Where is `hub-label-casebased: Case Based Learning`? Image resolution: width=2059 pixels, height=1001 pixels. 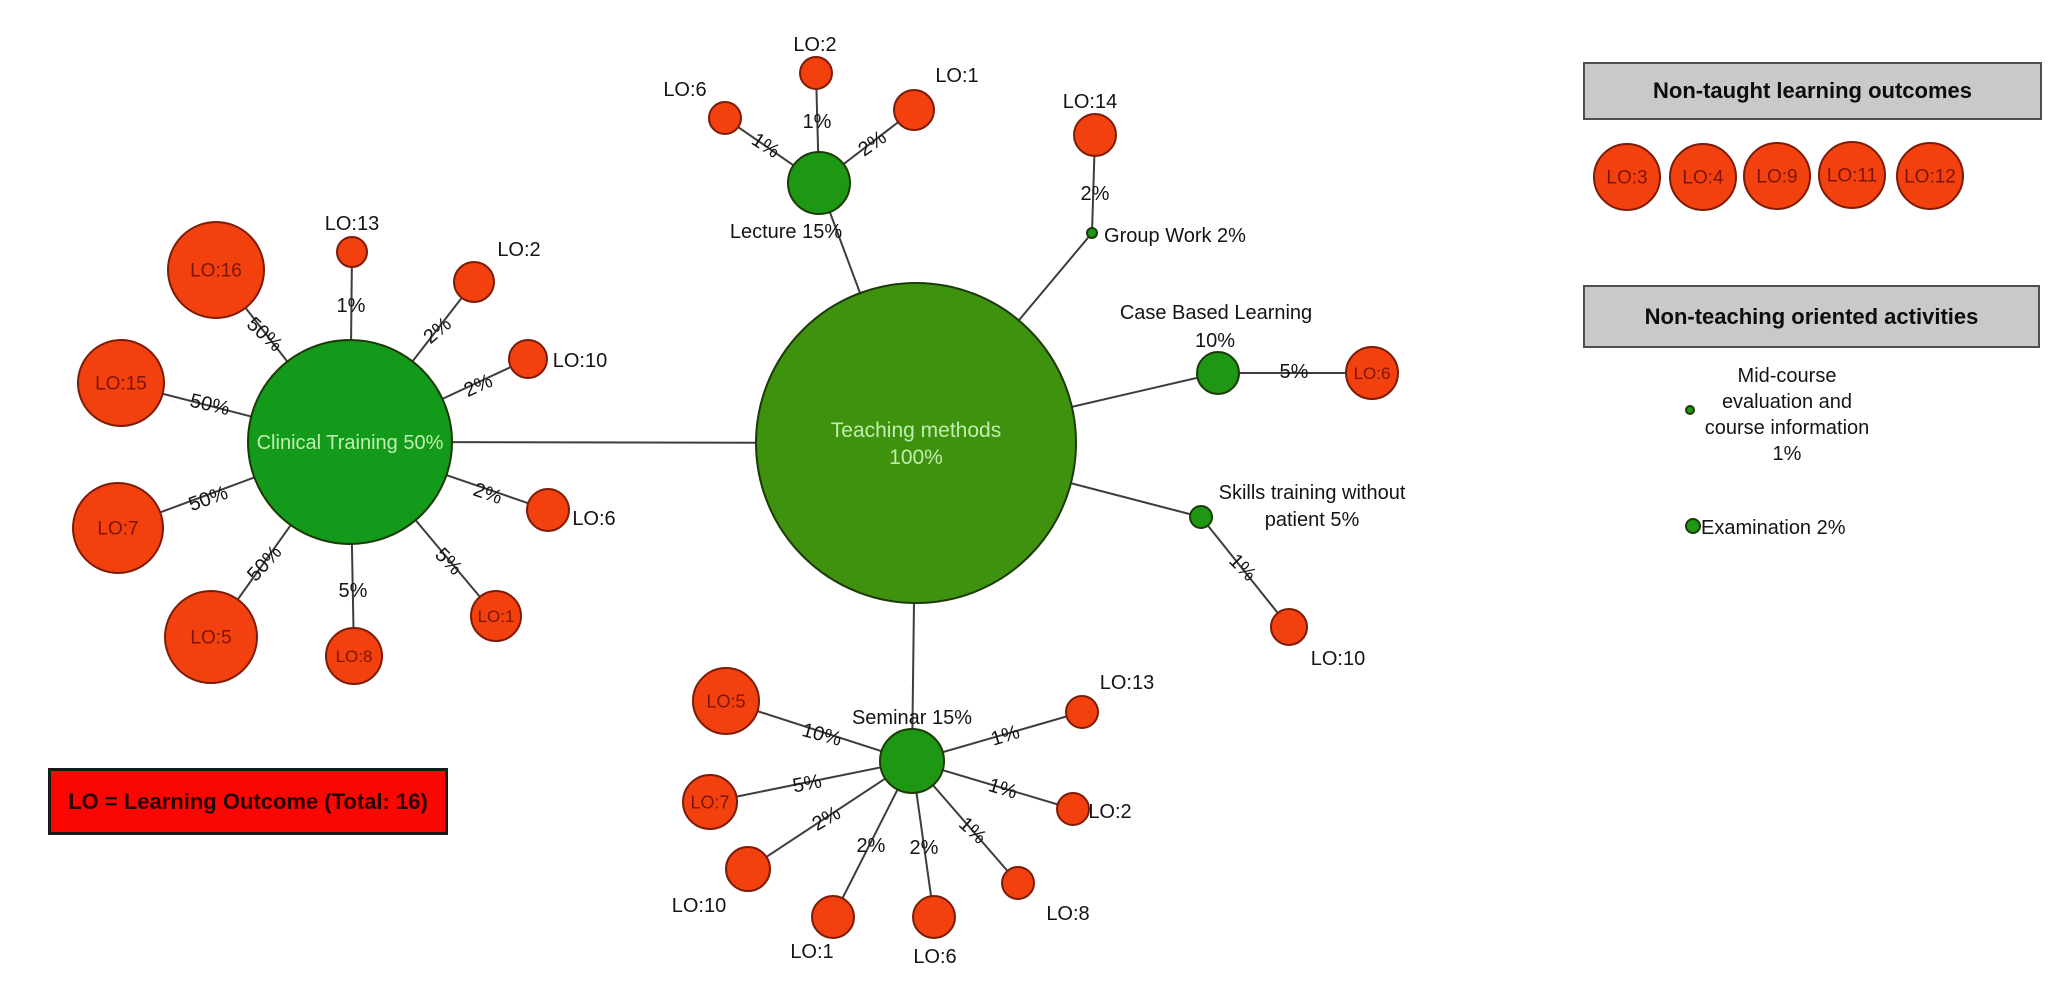
hub-label-casebased: Case Based Learning is located at coordinates (1216, 313).